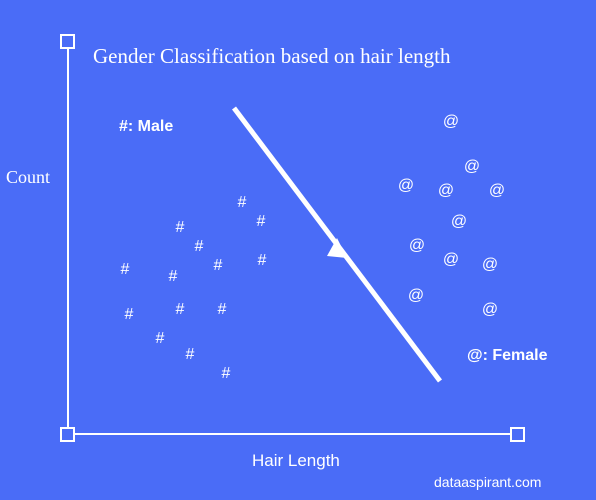 Image resolution: width=596 pixels, height=500 pixels. I want to click on female-legend: @: Female, so click(507, 355).